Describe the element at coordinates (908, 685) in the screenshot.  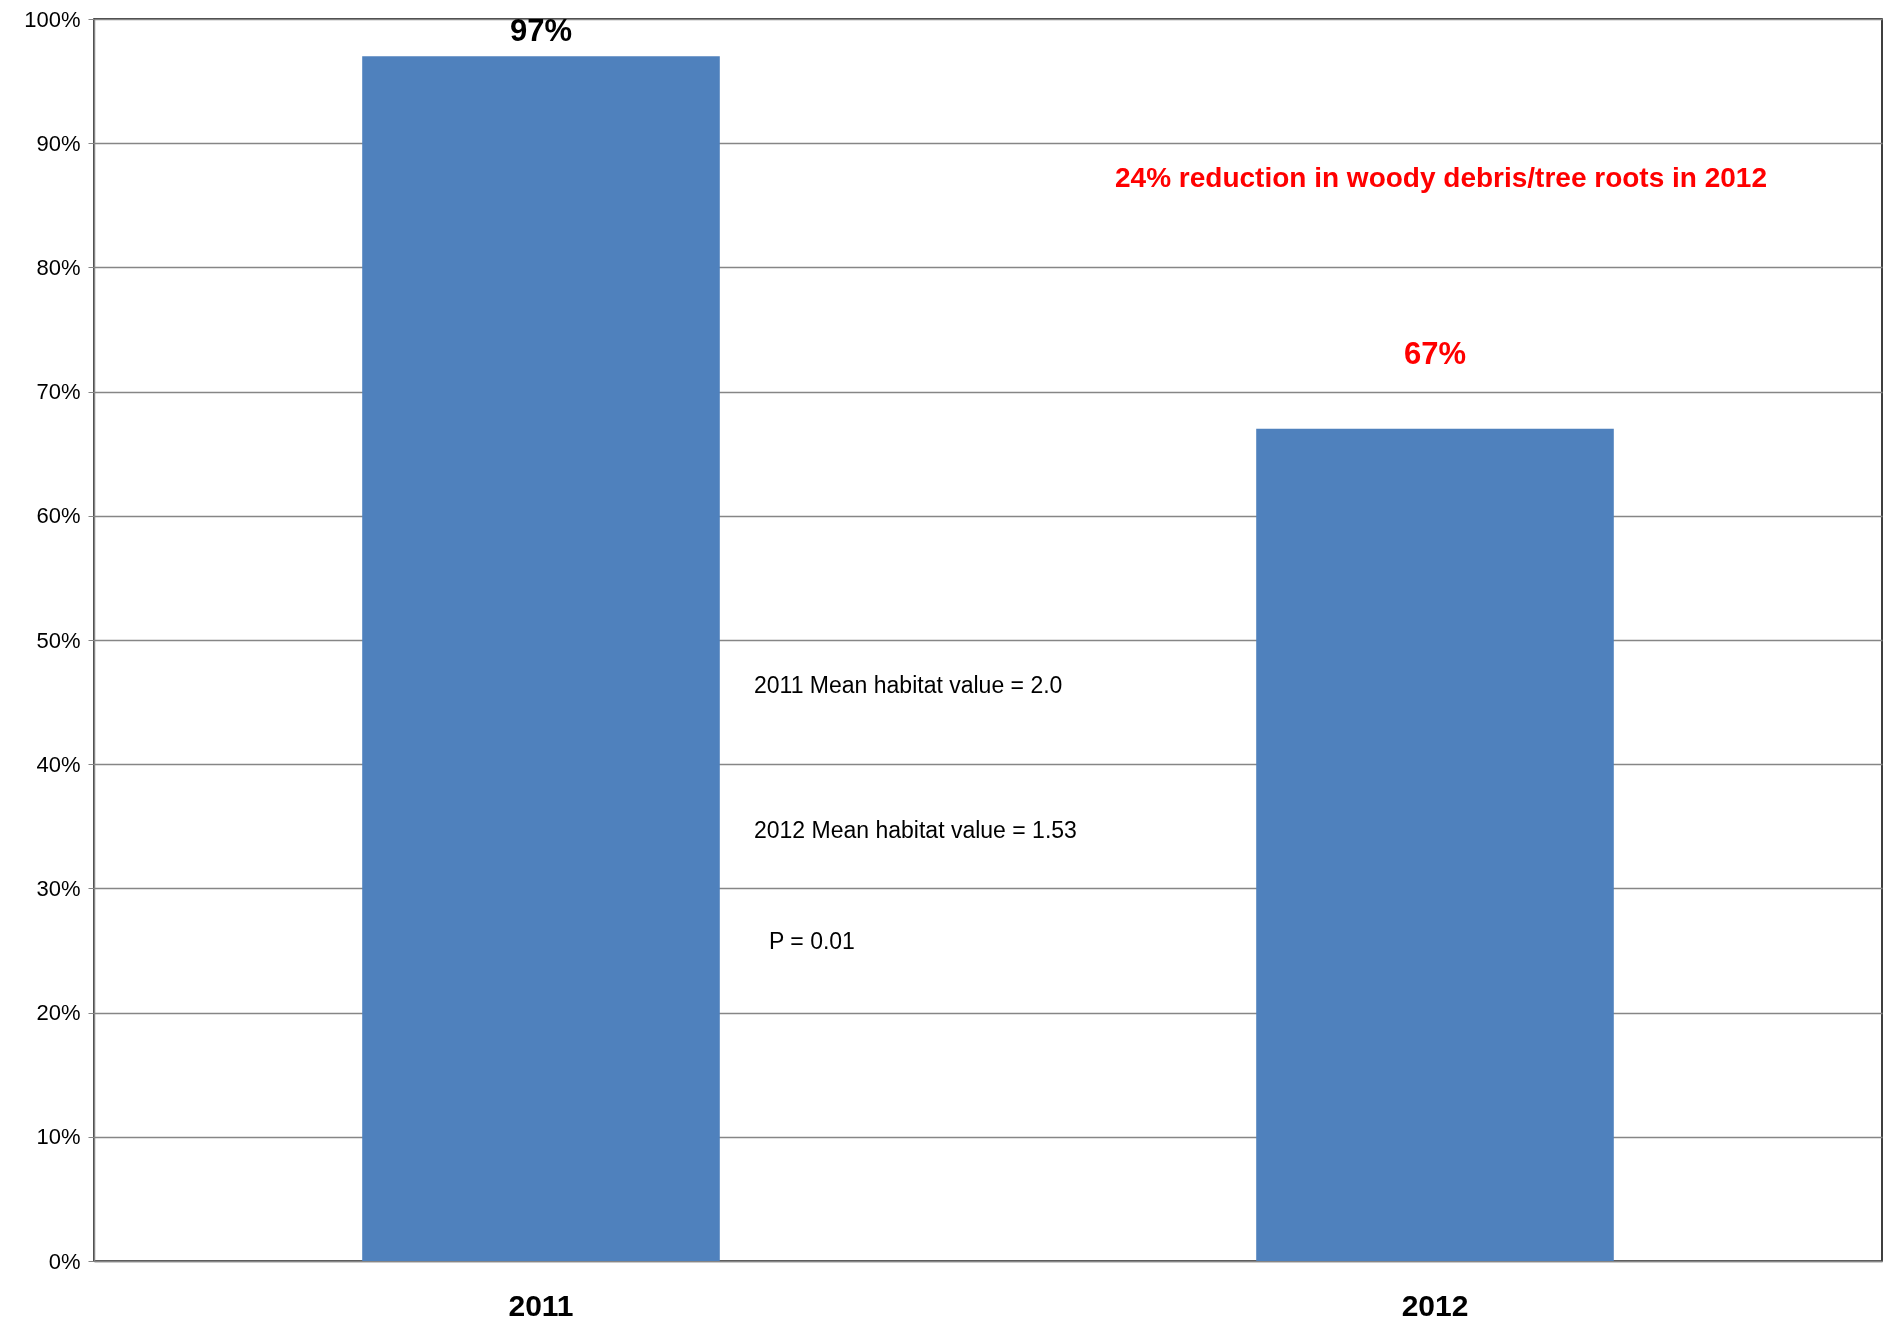
I see `annotation: 2011 Mean habitat value = 2.0` at that location.